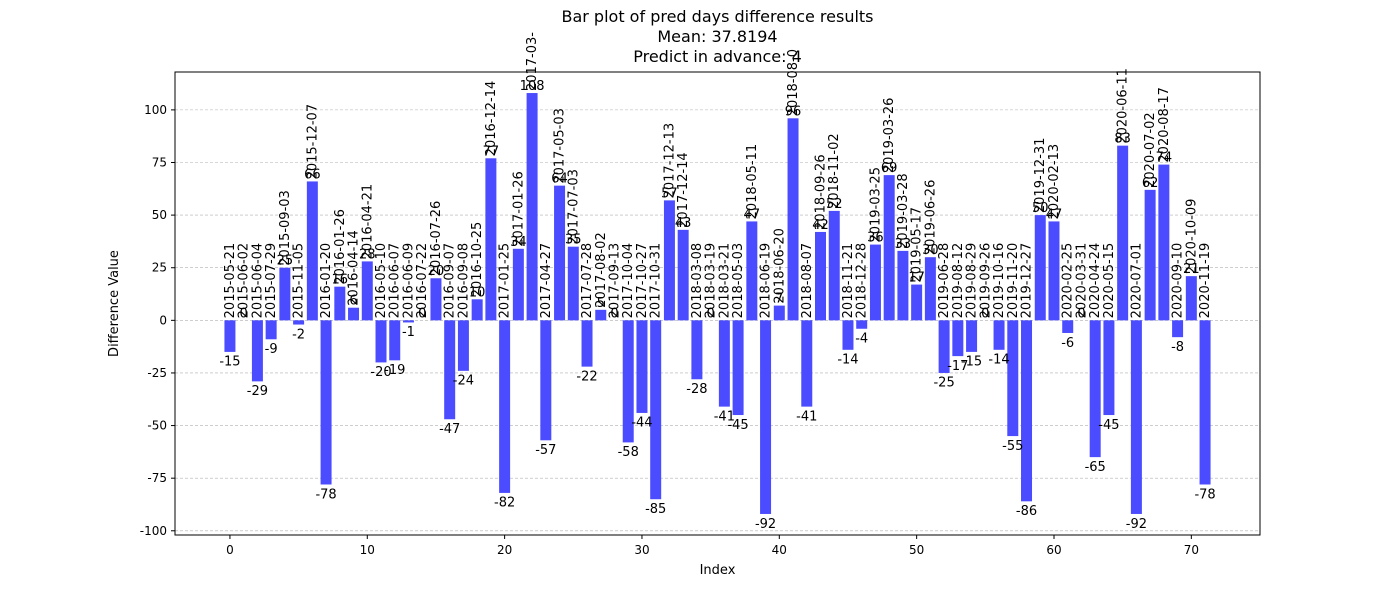 The width and height of the screenshot is (1400, 605). What do you see at coordinates (861, 339) in the screenshot?
I see `value-label: -4` at bounding box center [861, 339].